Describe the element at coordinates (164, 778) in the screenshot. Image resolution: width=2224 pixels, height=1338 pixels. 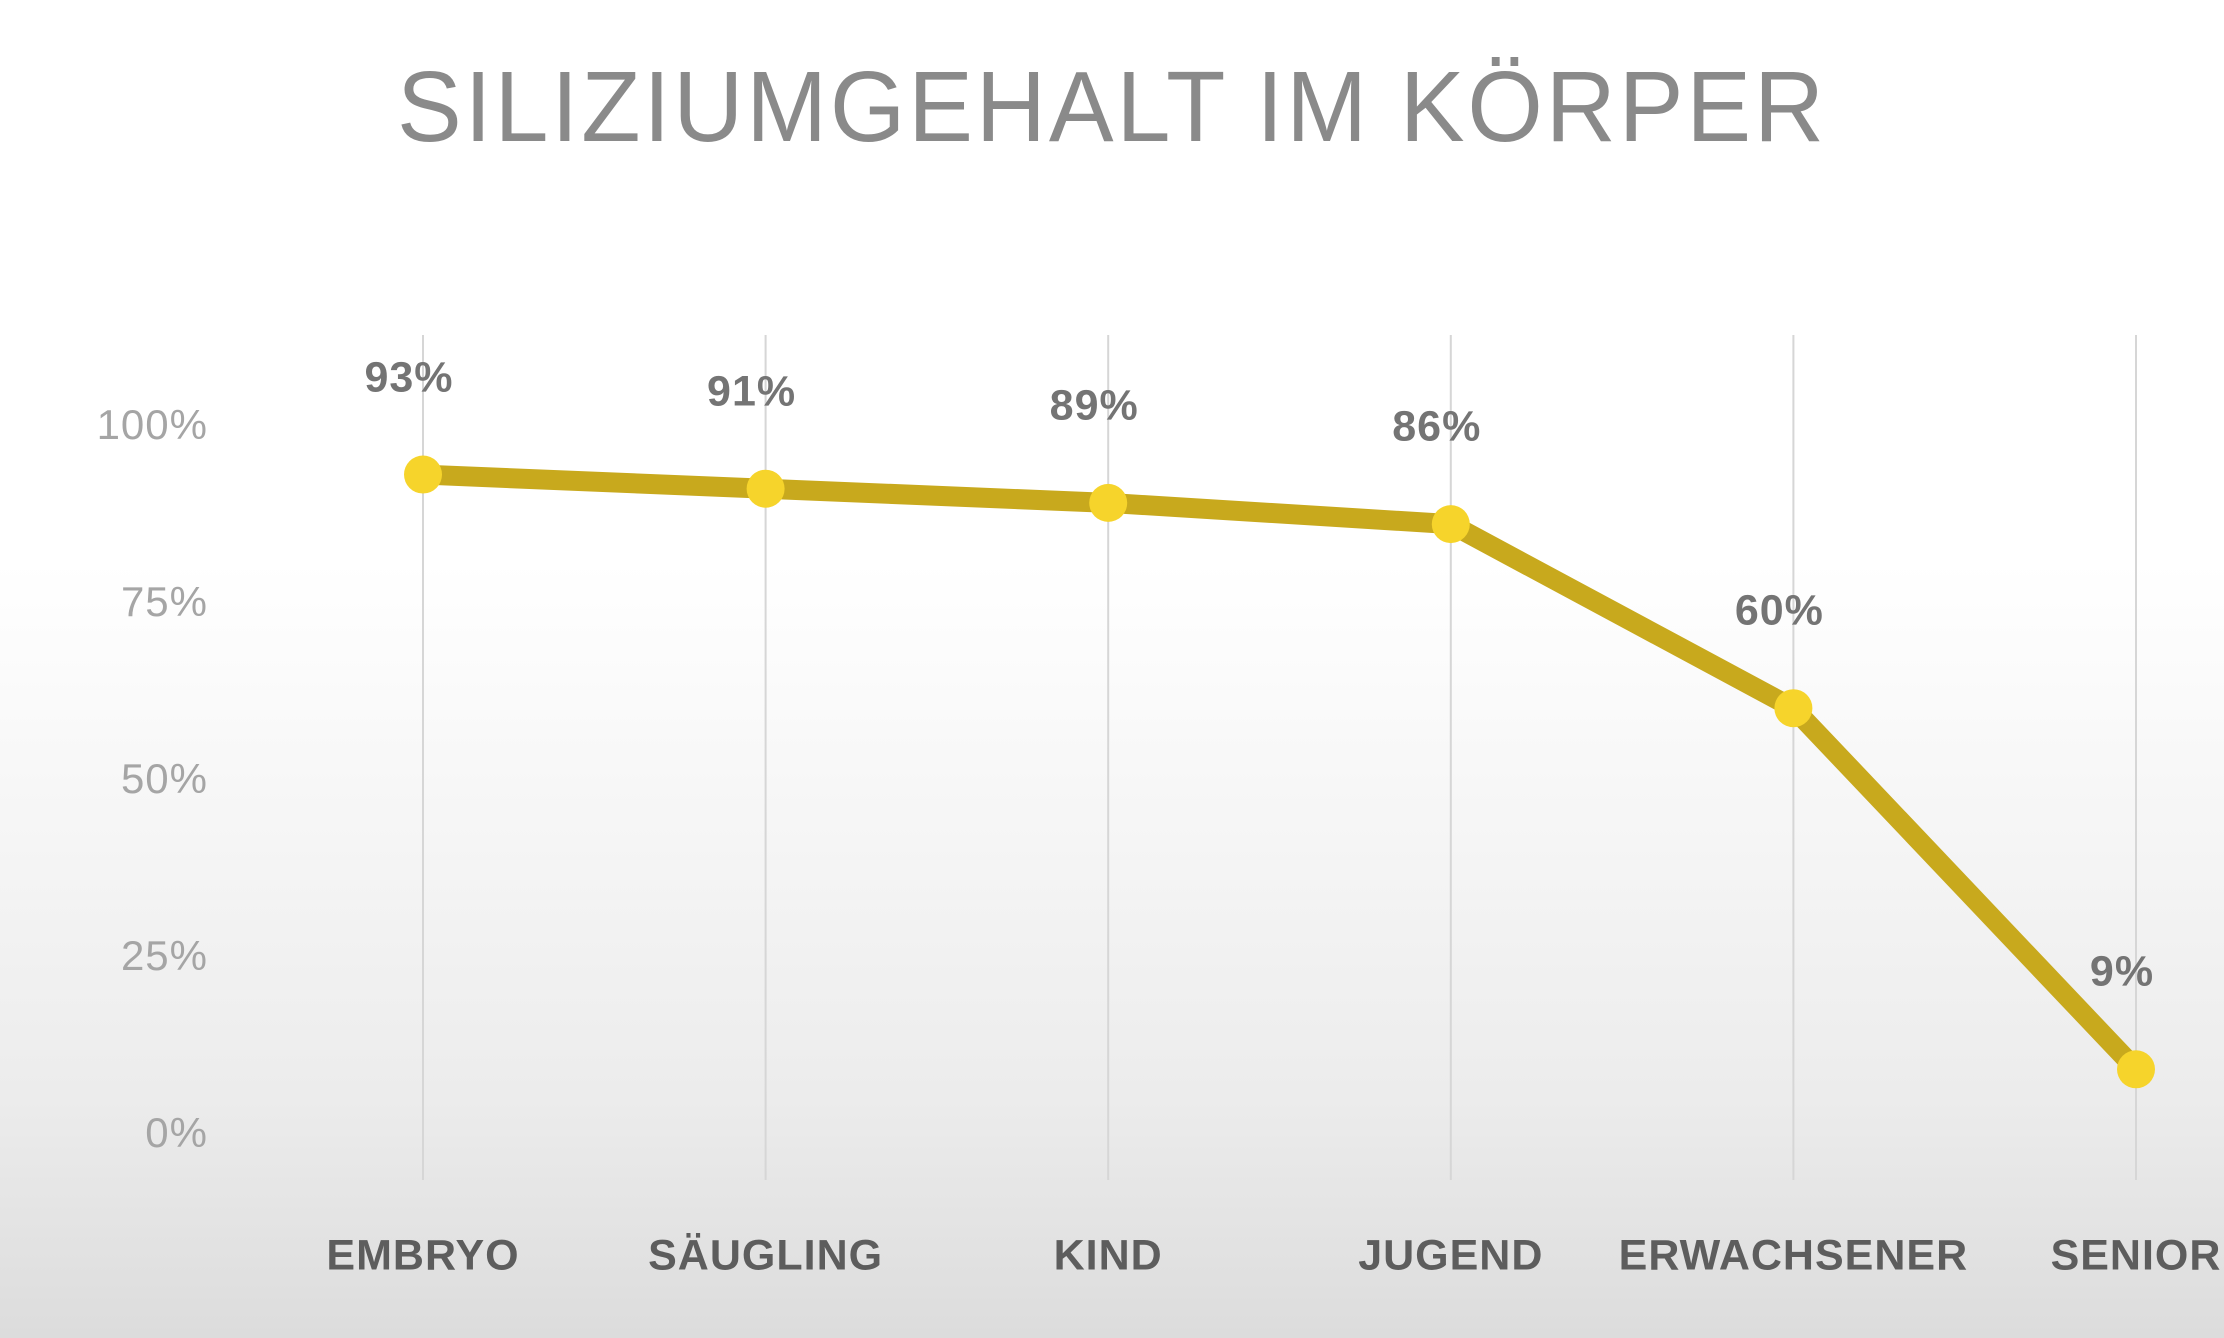
I see `y-tick-label: 50%` at that location.